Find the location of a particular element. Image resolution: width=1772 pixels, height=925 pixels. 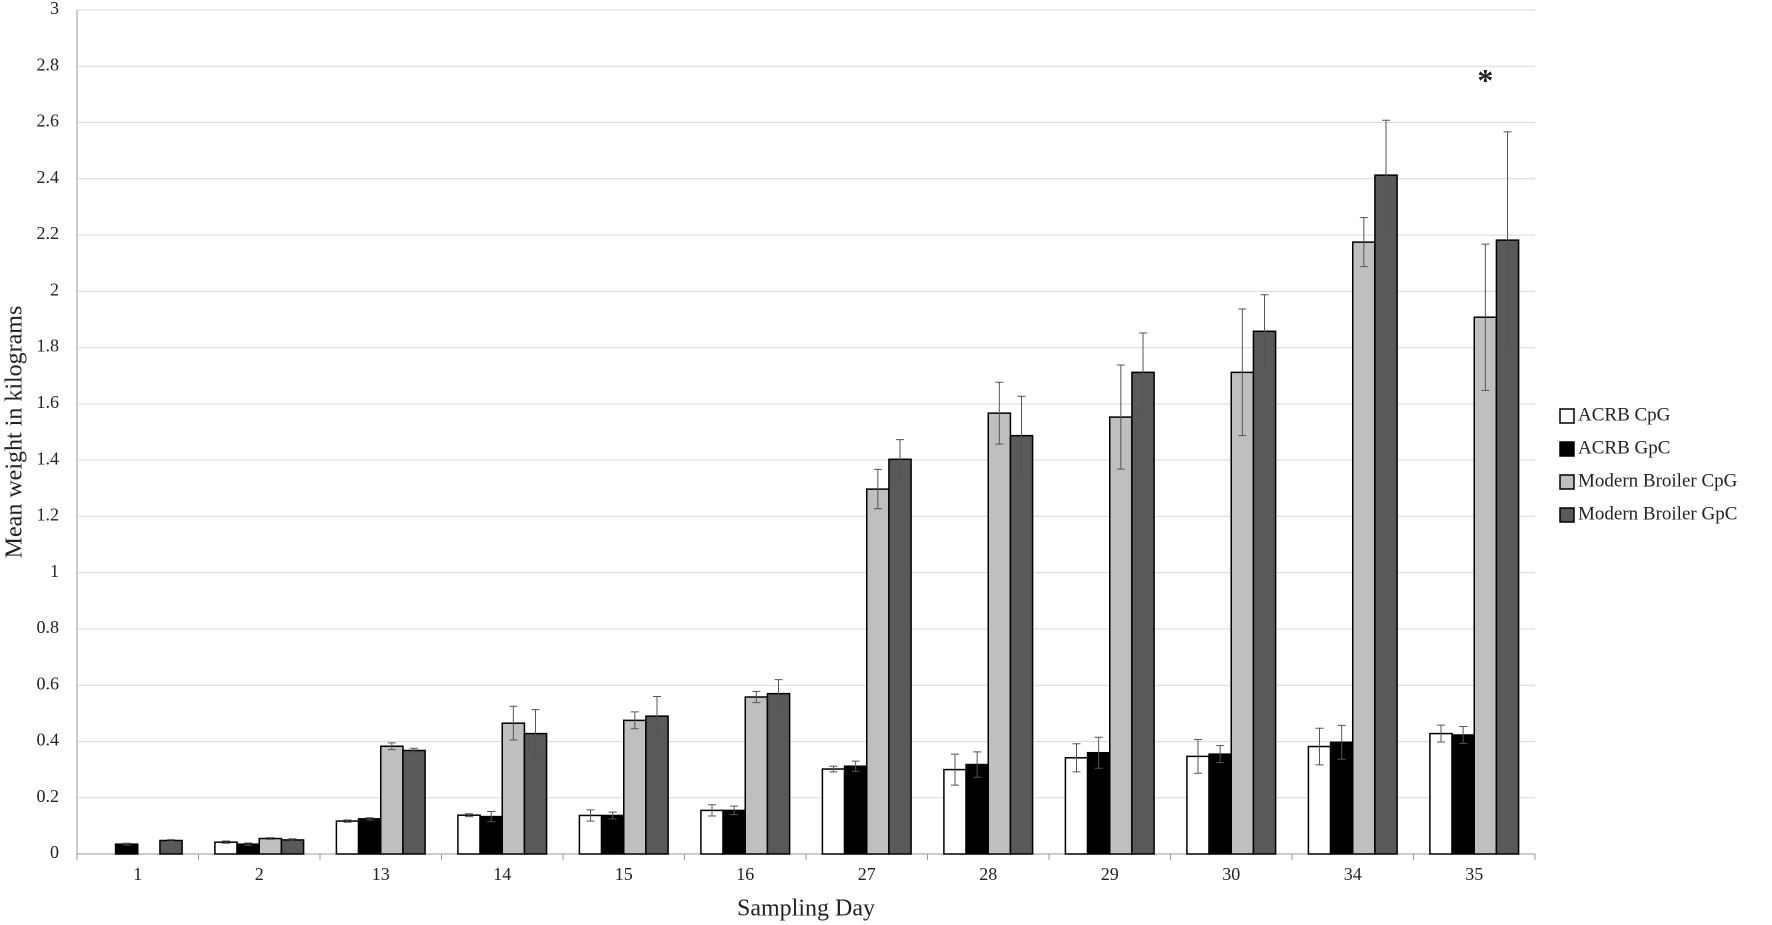

y-tick-label: 0.2 is located at coordinates (48, 796).